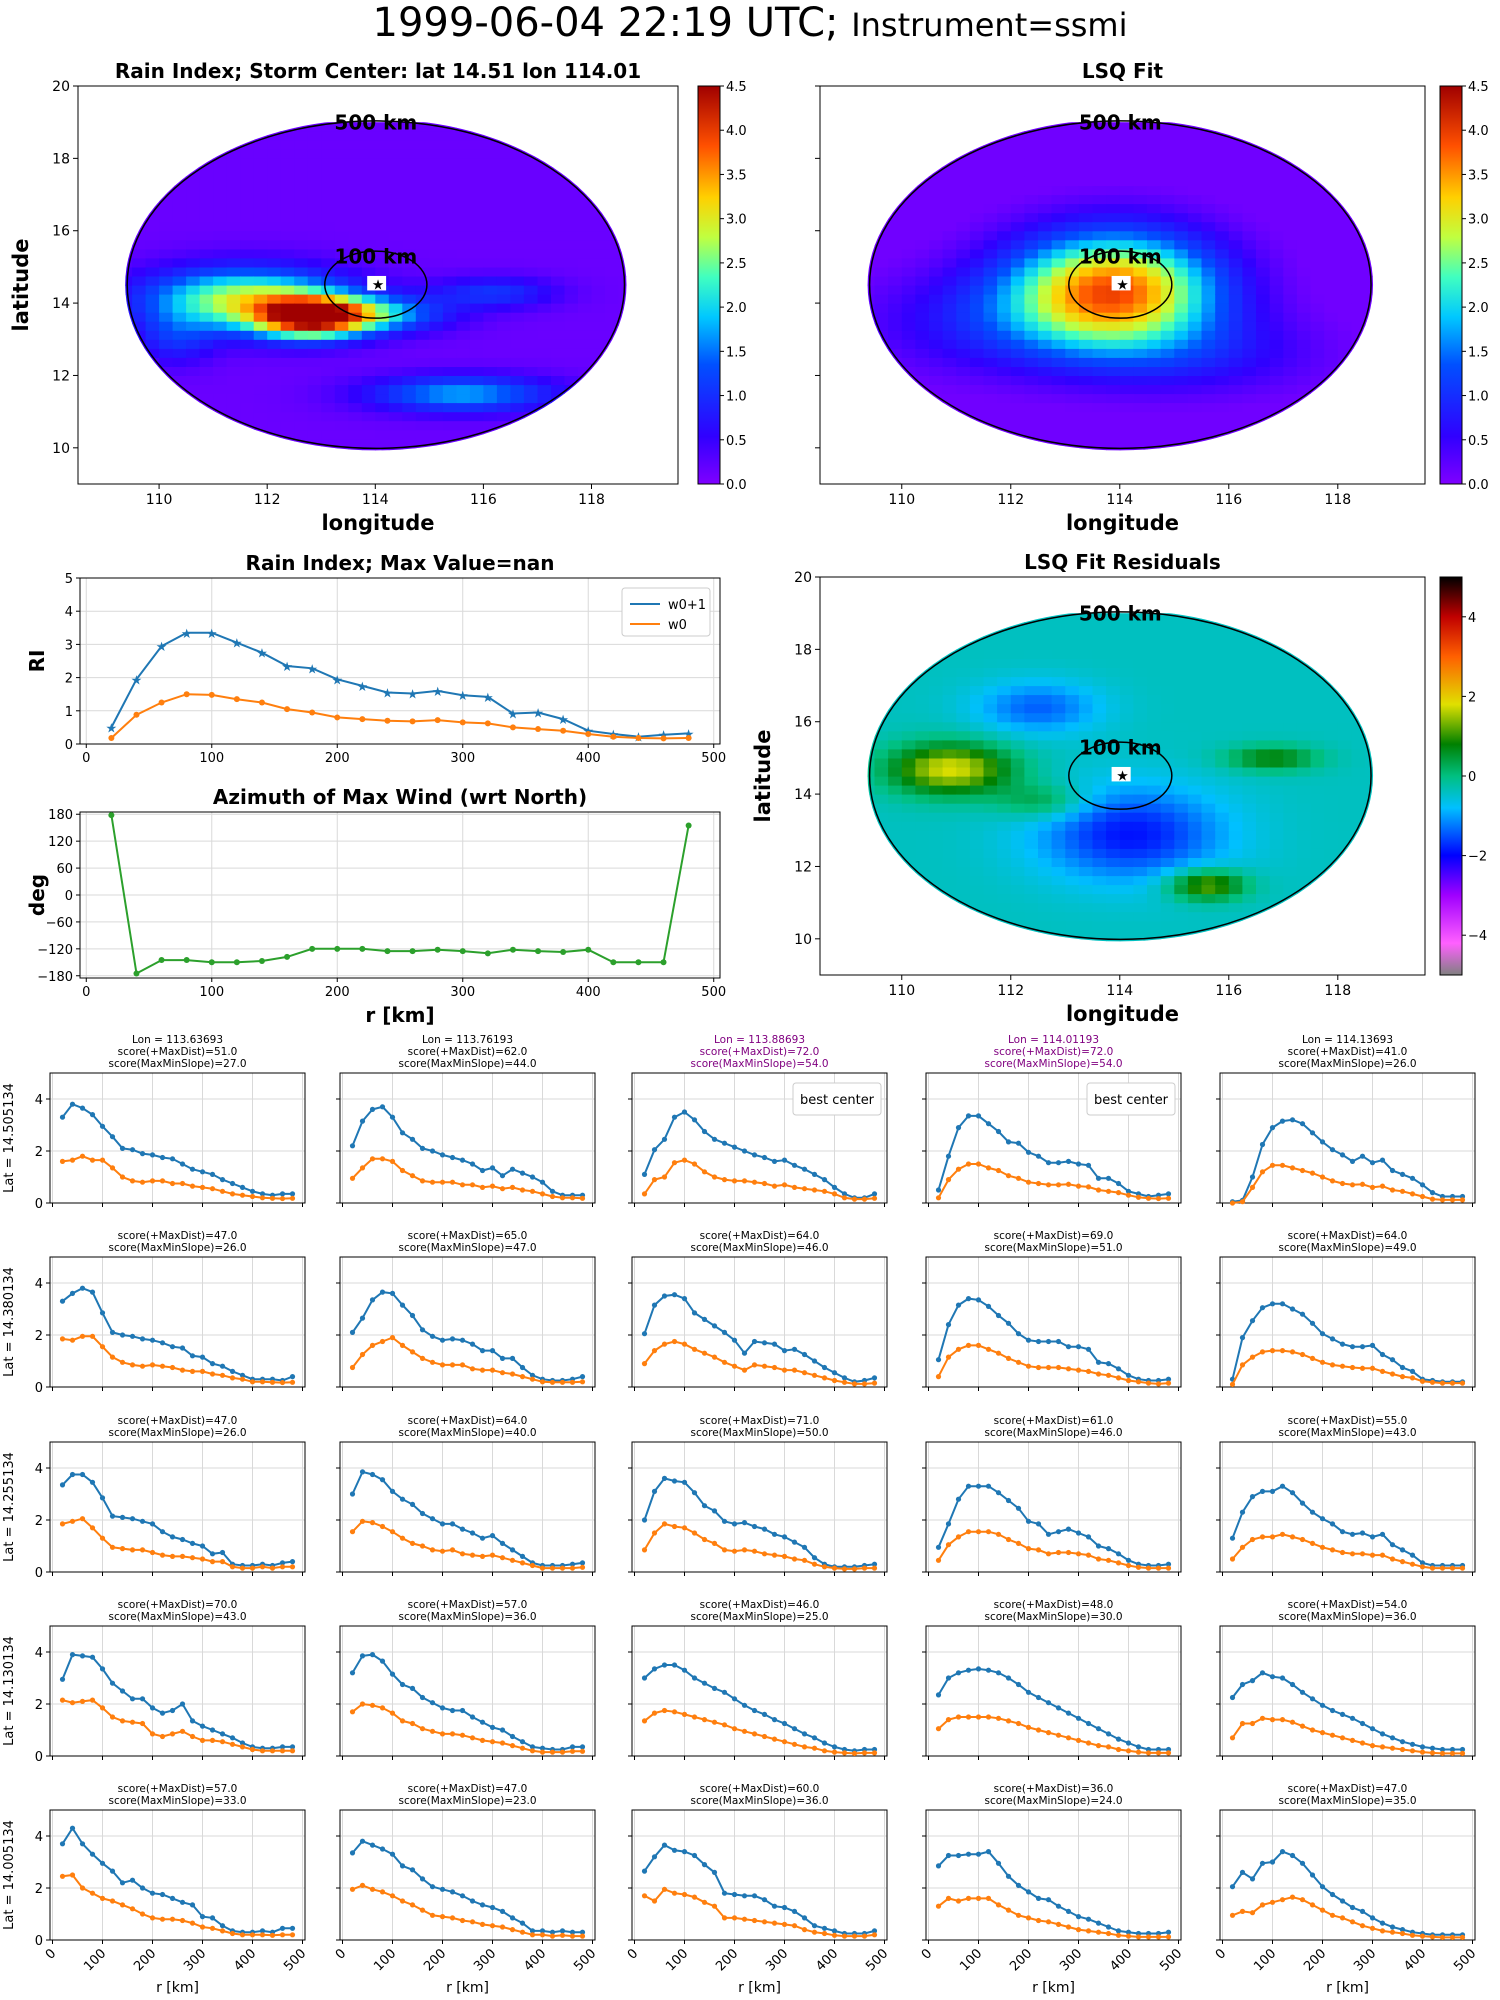 This screenshot has width=1500, height=2000. What do you see at coordinates (86, 758) in the screenshot?
I see `x-tick-label: 0` at bounding box center [86, 758].